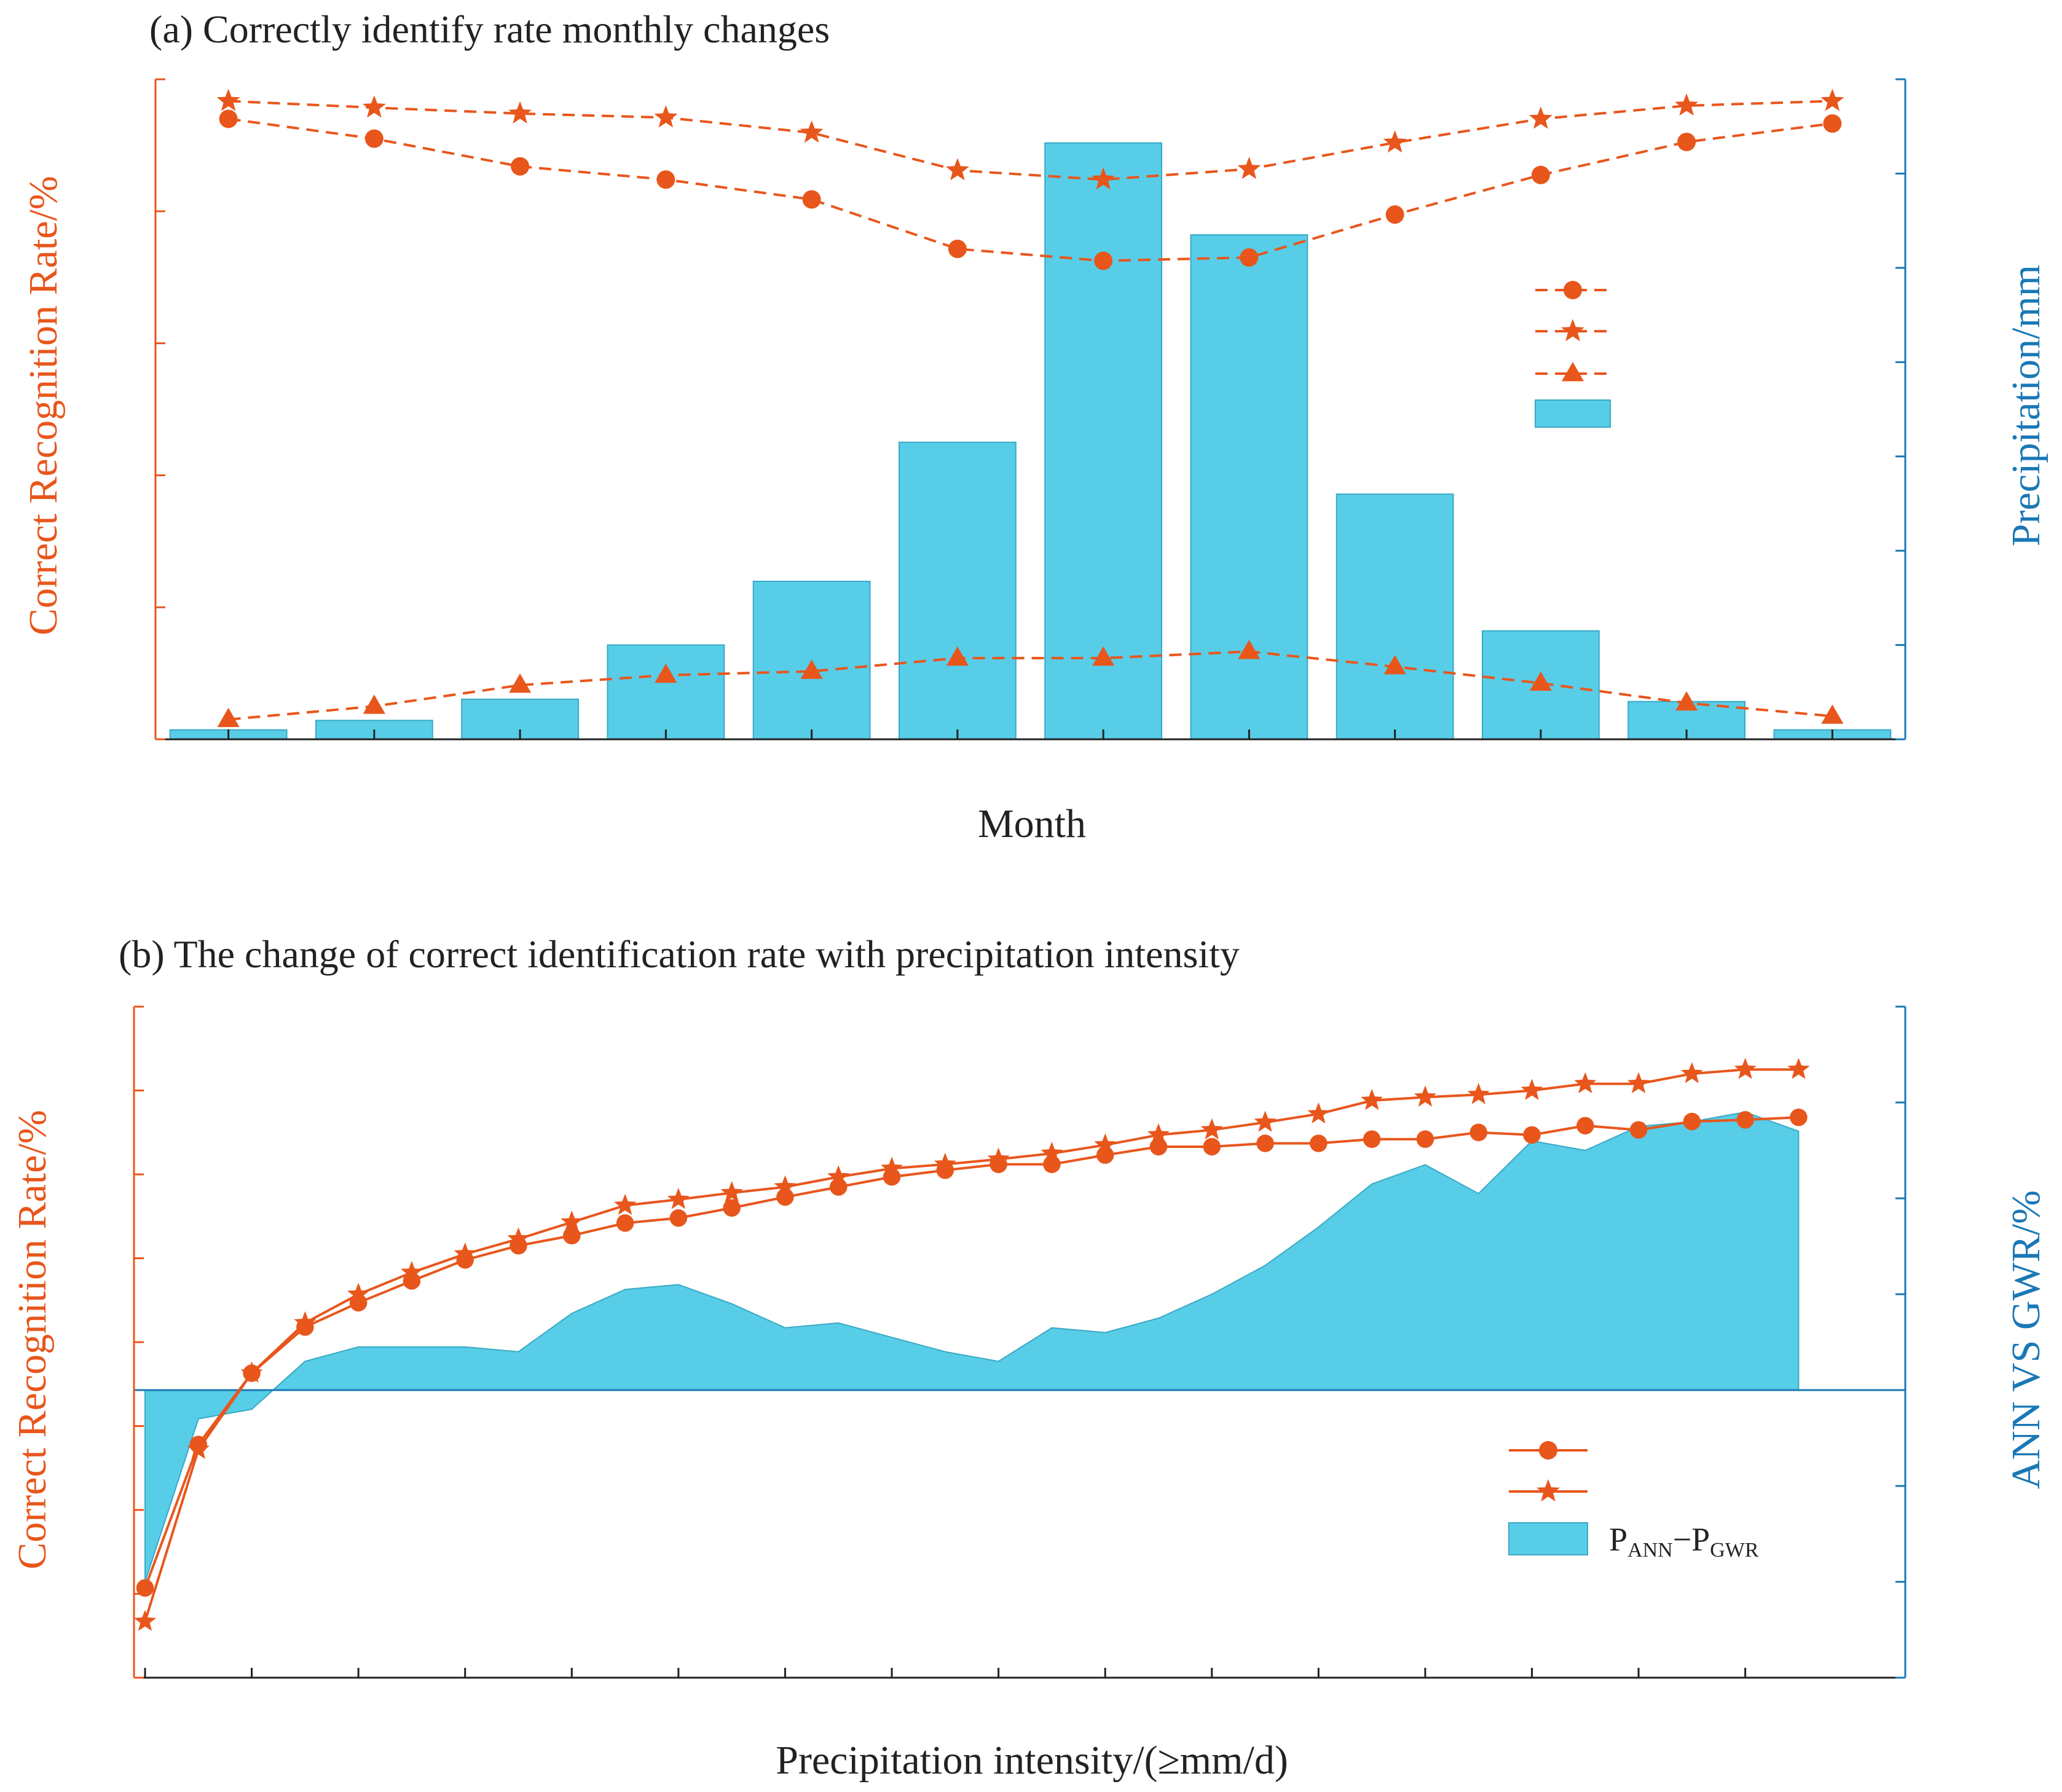 The width and height of the screenshot is (2062, 1792). What do you see at coordinates (1684, 1542) in the screenshot?
I see `legend-label-difference: PANN−PGWR` at bounding box center [1684, 1542].